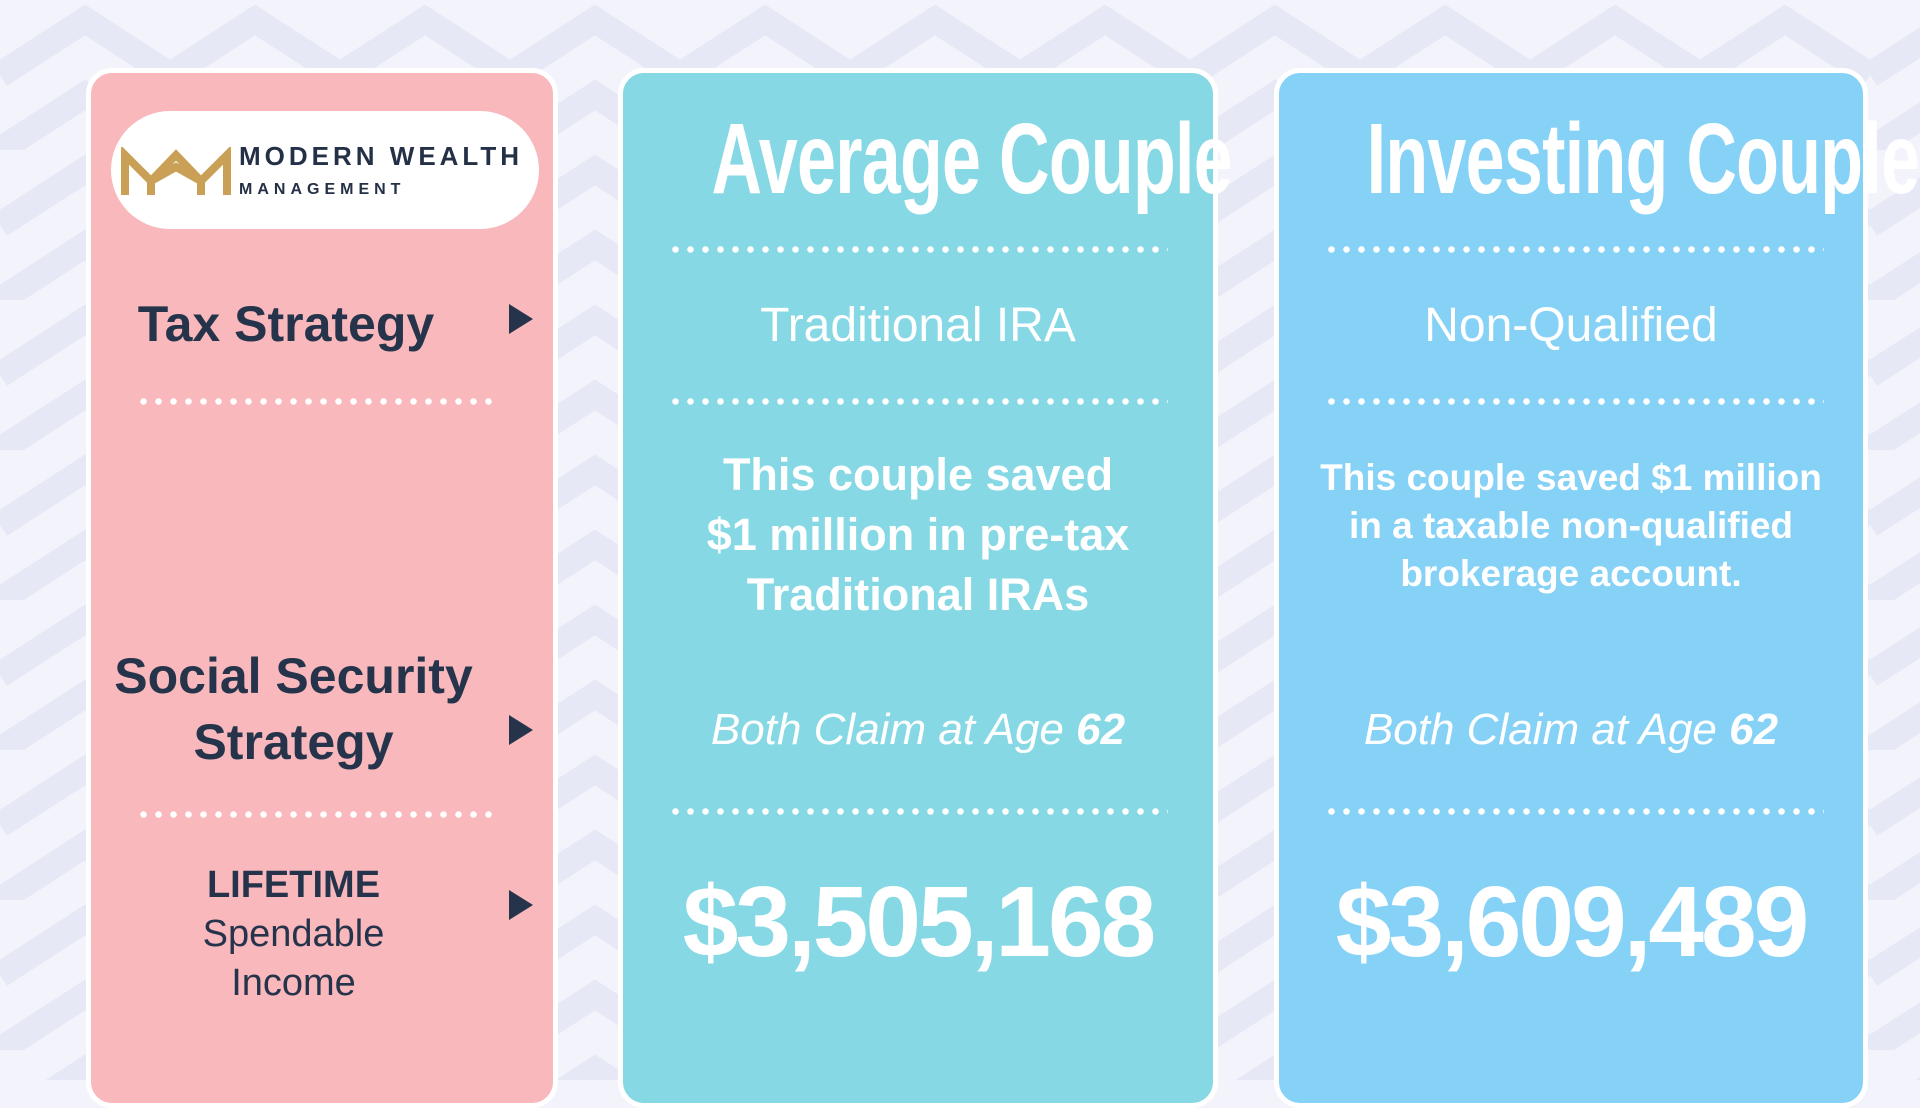 This screenshot has width=1920, height=1108. I want to click on average-couple-claim: Both Claim at Age 62, so click(918, 730).